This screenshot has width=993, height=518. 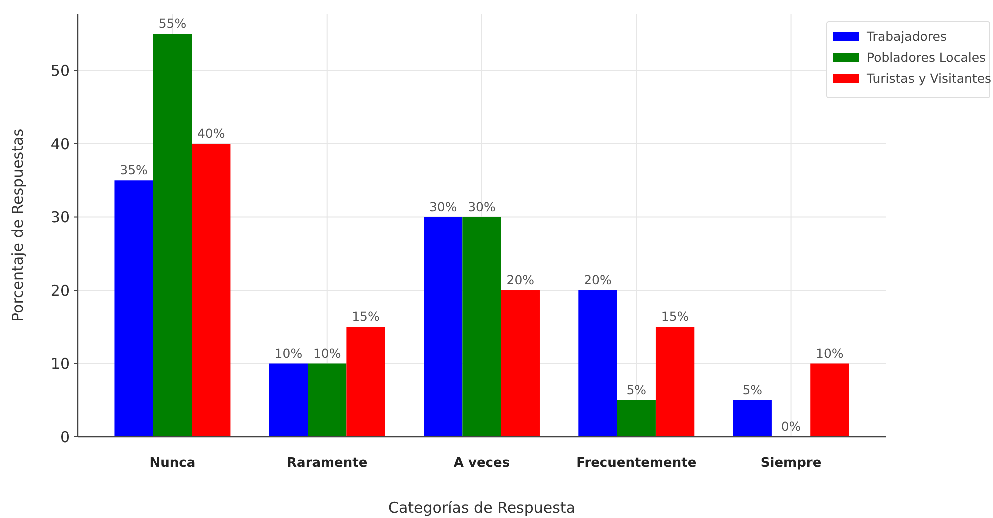 I want to click on data-label: 35%, so click(x=134, y=170).